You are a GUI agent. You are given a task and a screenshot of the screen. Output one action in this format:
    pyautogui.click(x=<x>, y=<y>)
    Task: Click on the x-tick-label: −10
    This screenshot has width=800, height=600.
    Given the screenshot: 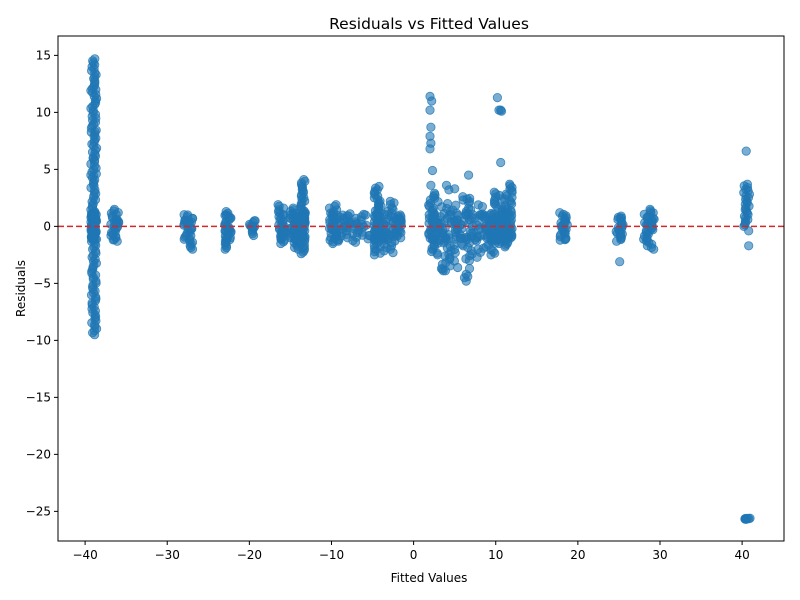 What is the action you would take?
    pyautogui.click(x=331, y=555)
    